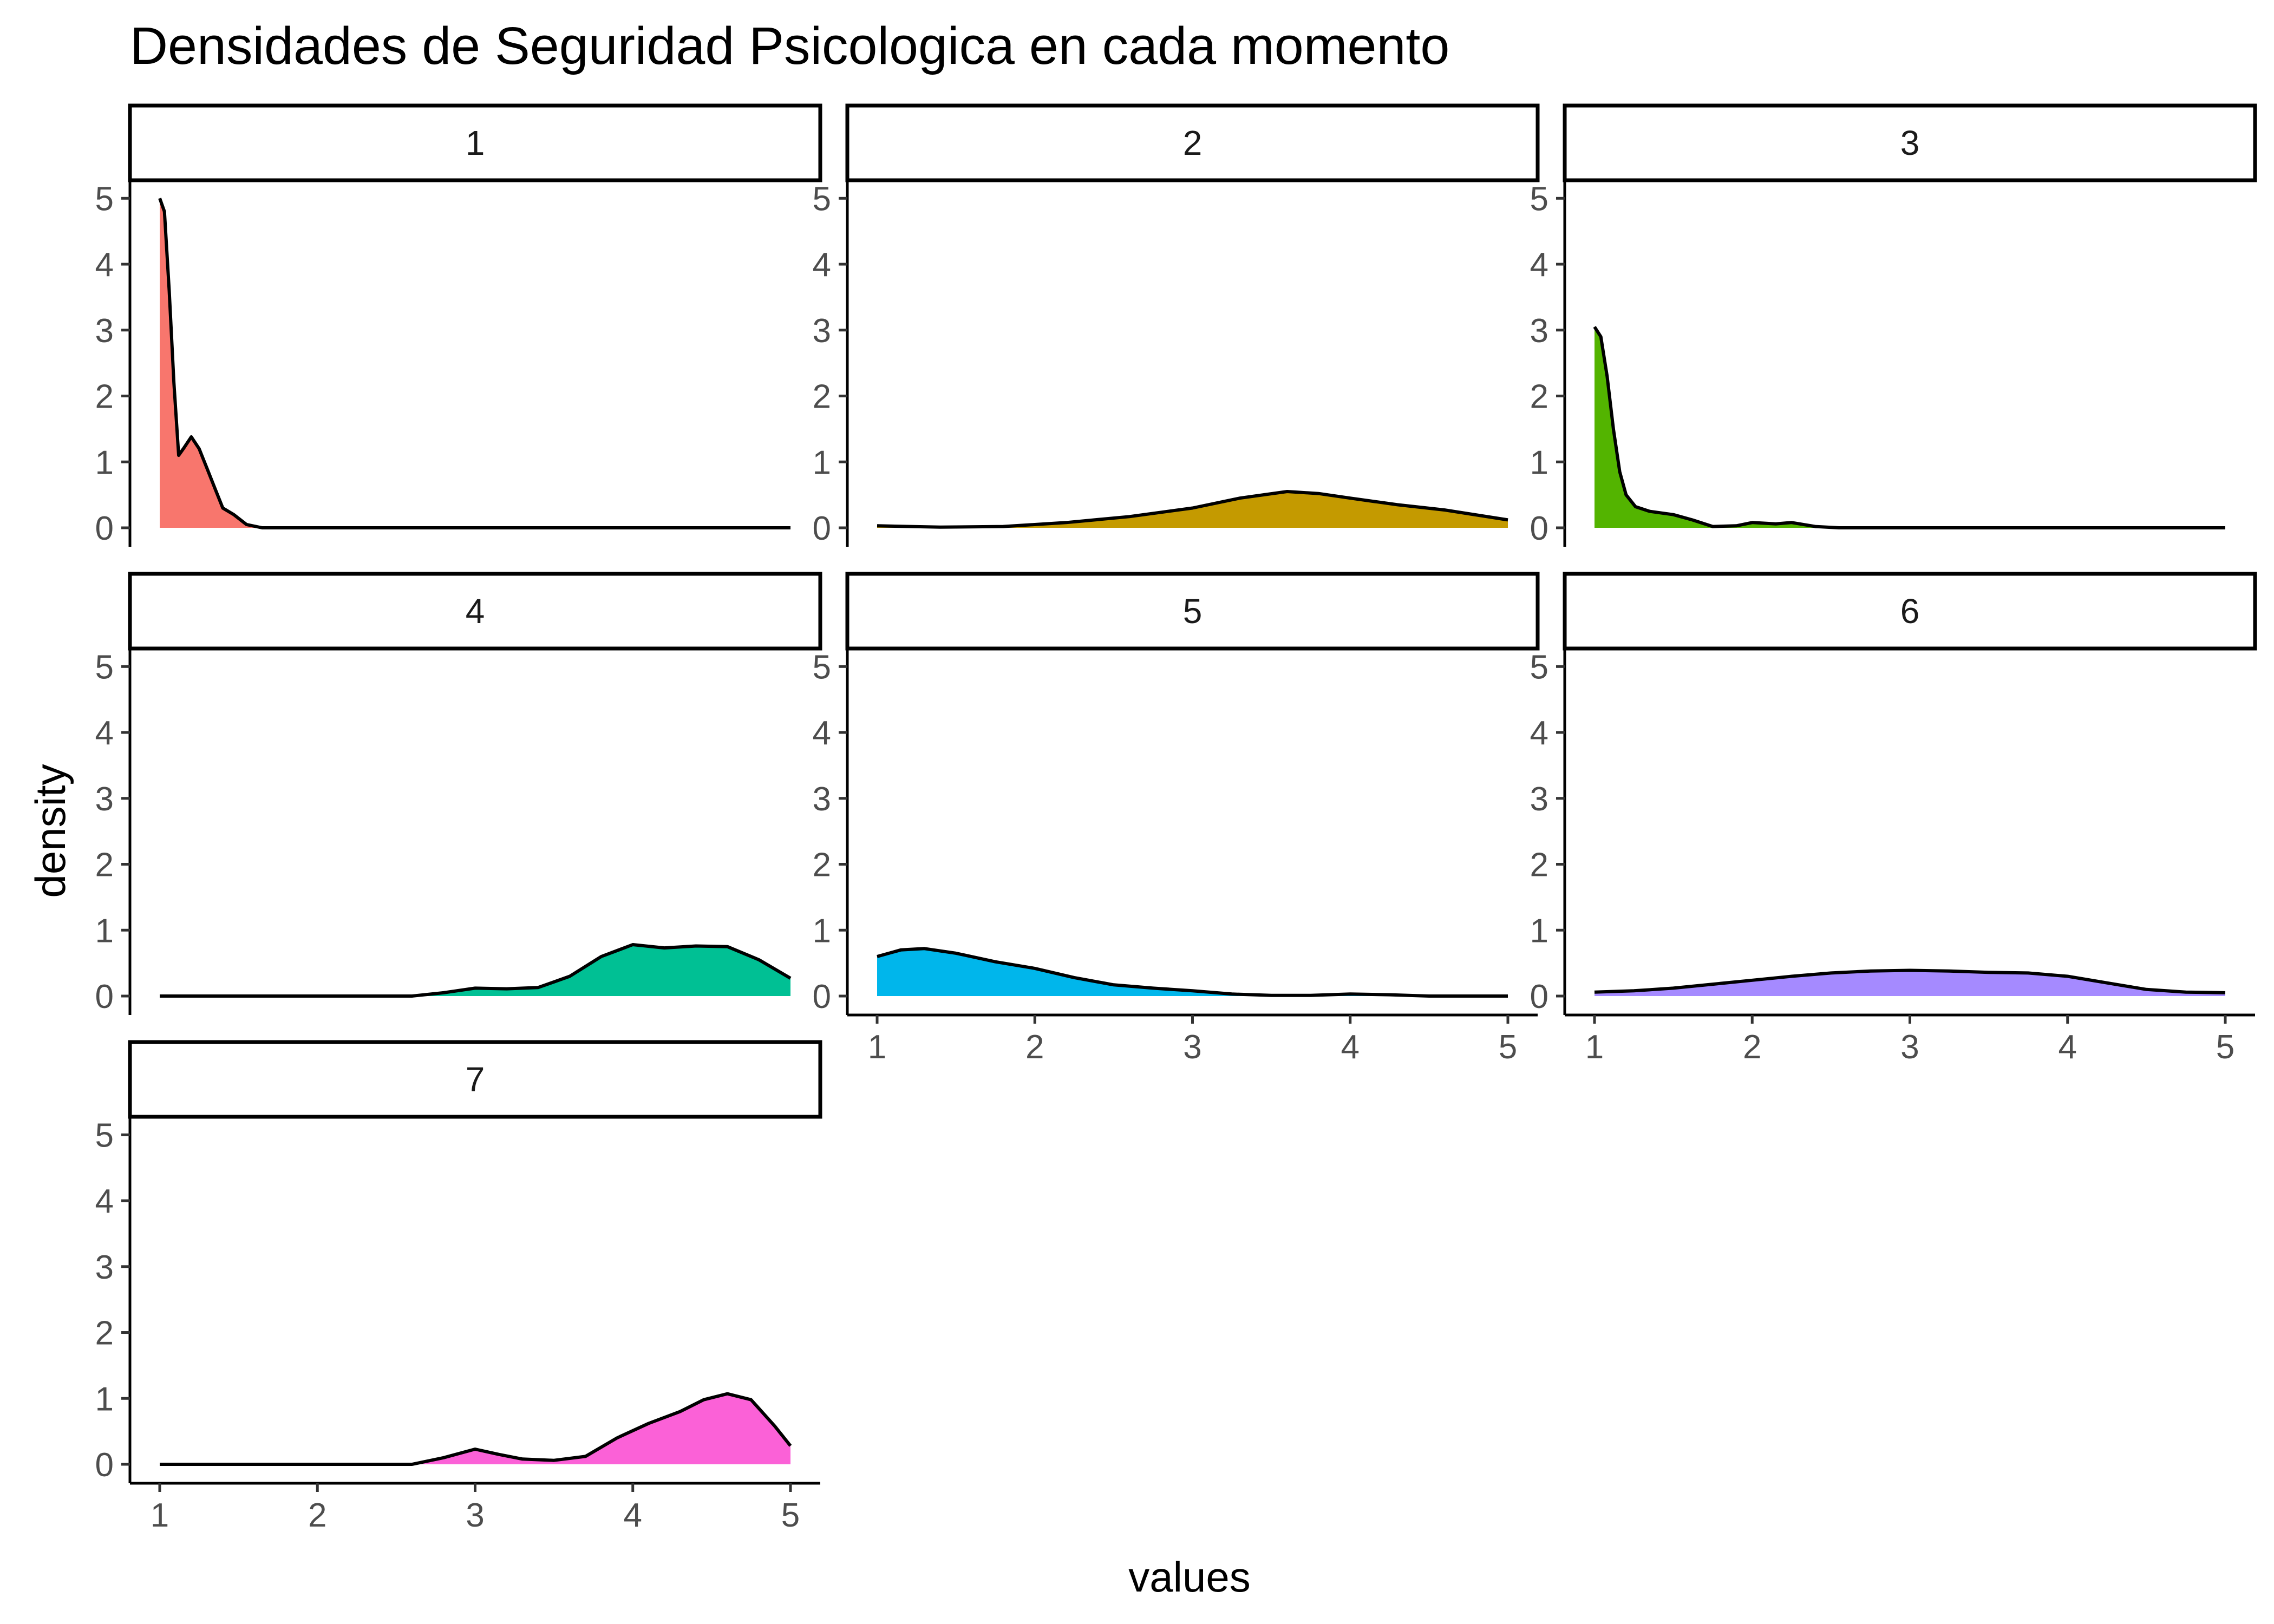 Image resolution: width=2274 pixels, height=1624 pixels. I want to click on x-axis-title: values, so click(1189, 1577).